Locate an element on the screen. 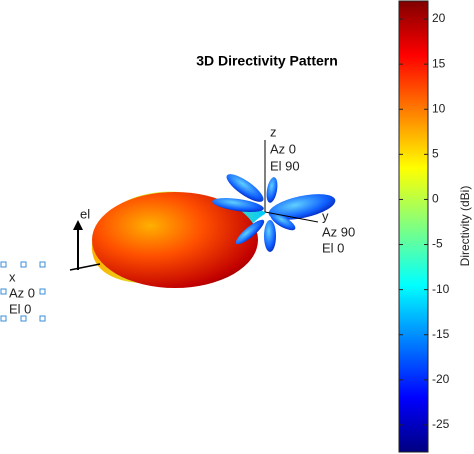 Image resolution: width=474 pixels, height=454 pixels. x-label: Az 0 is located at coordinates (22, 292).